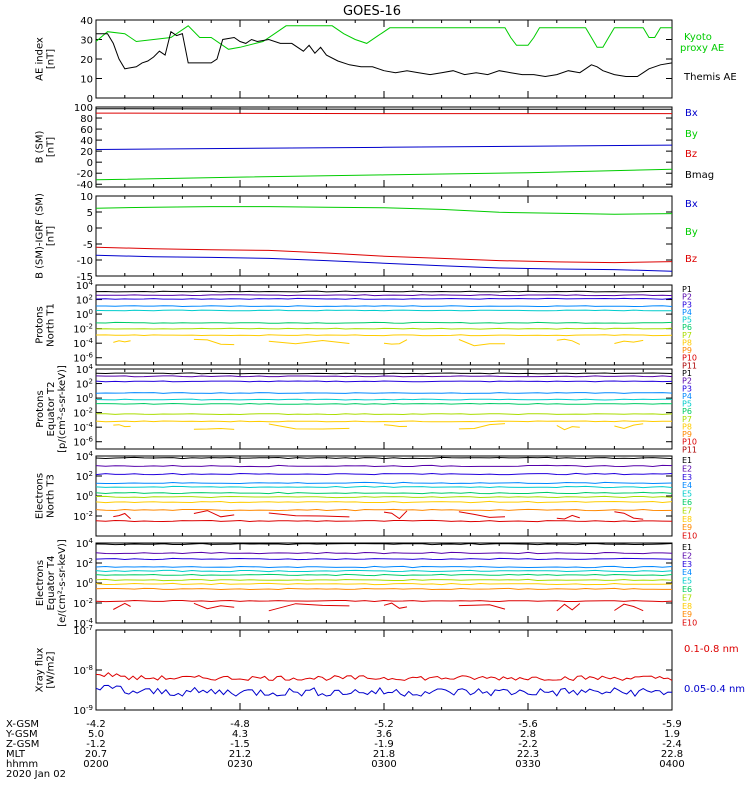 The image size is (750, 804). Describe the element at coordinates (714, 689) in the screenshot. I see `legend-label: 0.05-0.4 nm` at that location.